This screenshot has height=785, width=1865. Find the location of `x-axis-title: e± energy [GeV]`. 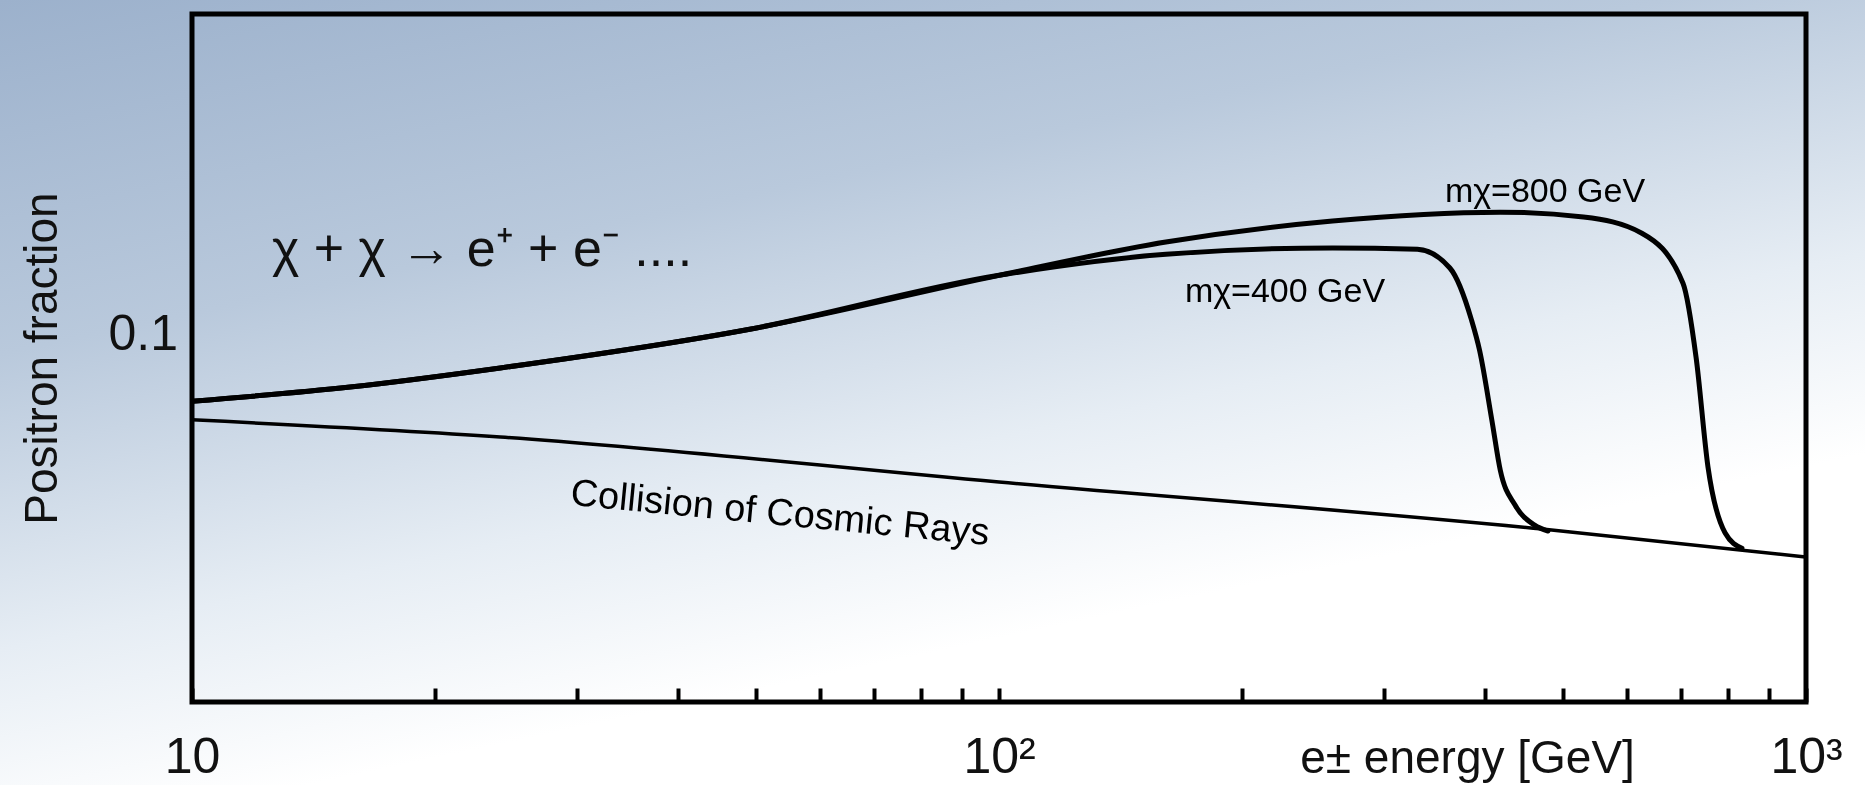

x-axis-title: e± energy [GeV] is located at coordinates (1467, 756).